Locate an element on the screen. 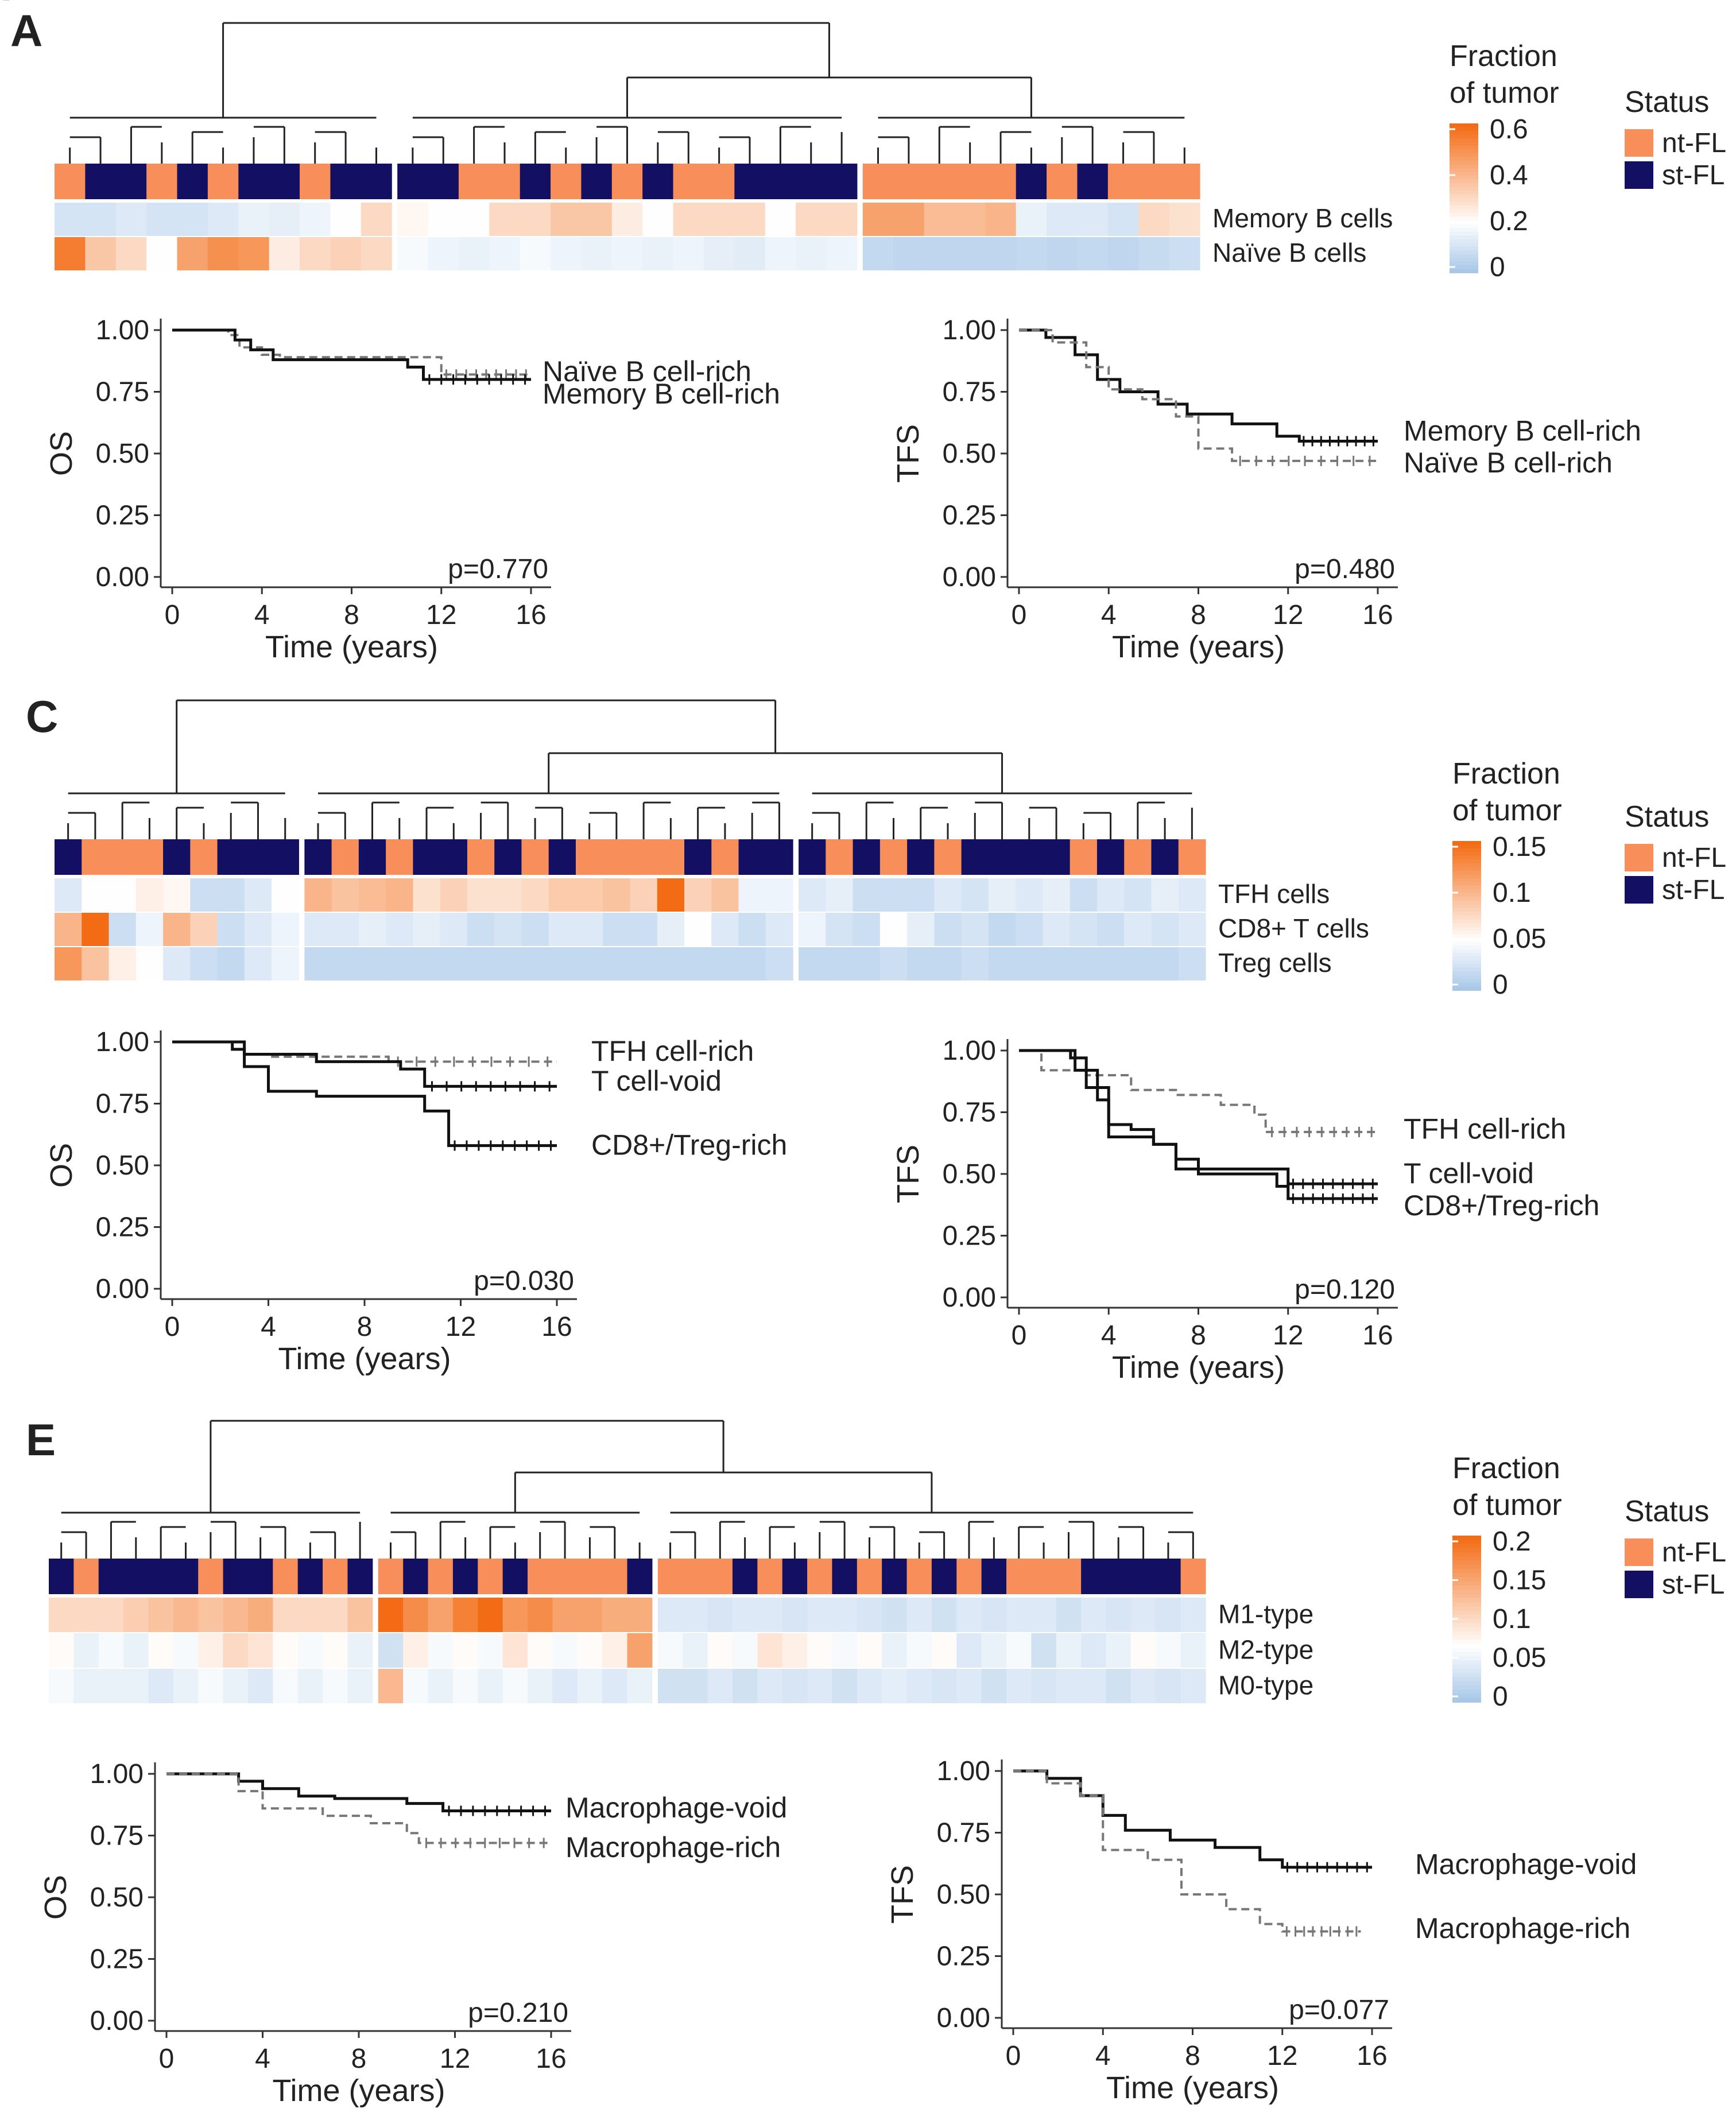 This screenshot has height=2120, width=1736. fraction-legend: Fraction of tumor 0.15 0.1 0.05 0 is located at coordinates (1507, 878).